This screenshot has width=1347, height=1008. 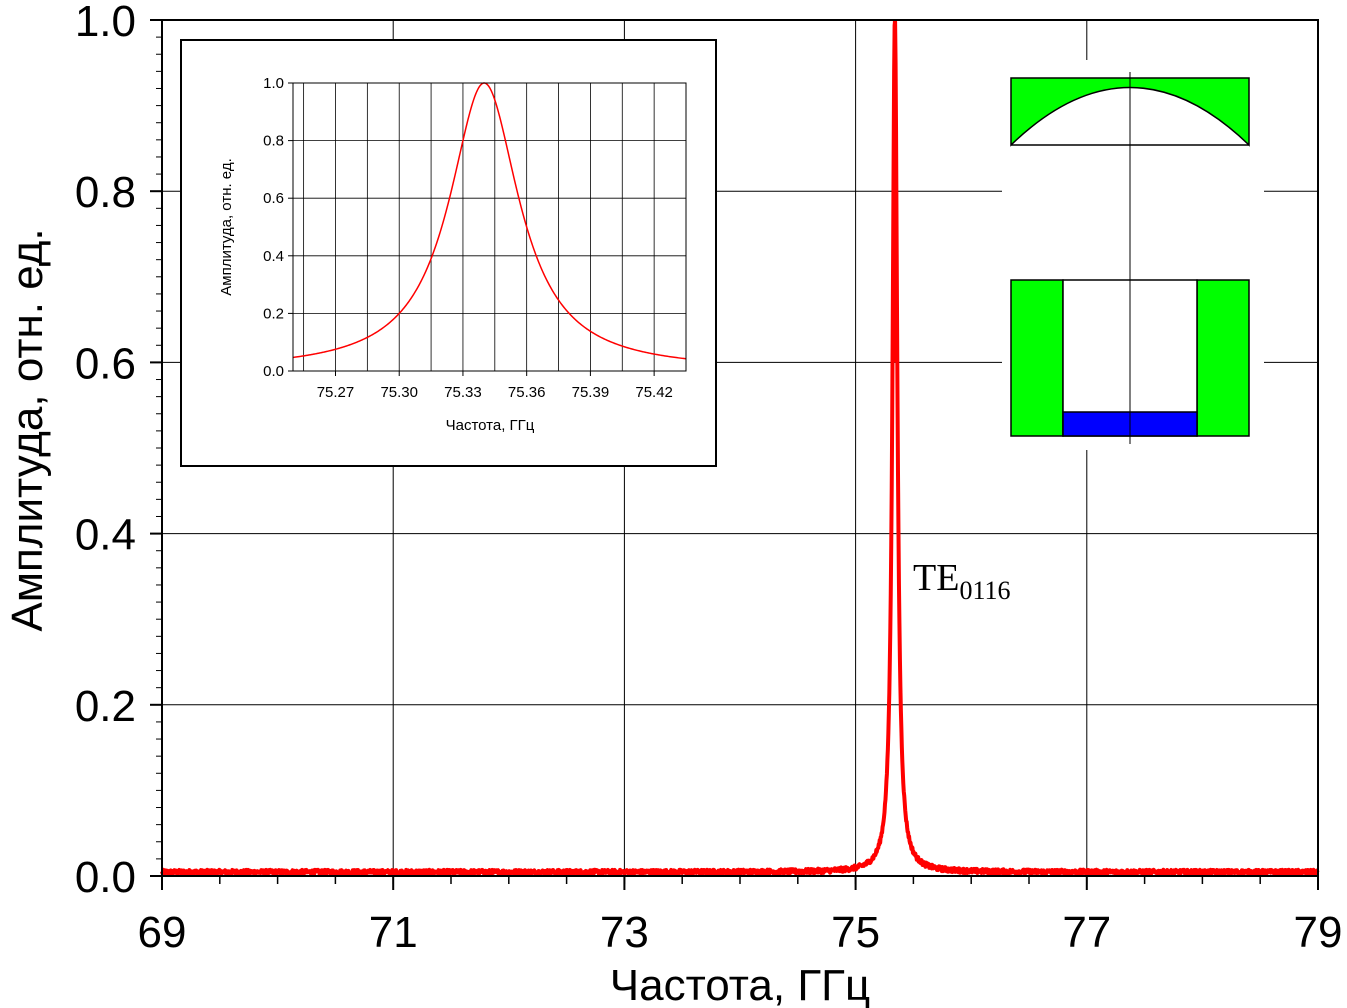 What do you see at coordinates (336, 392) in the screenshot?
I see `inset-x-tick-label: 75.27` at bounding box center [336, 392].